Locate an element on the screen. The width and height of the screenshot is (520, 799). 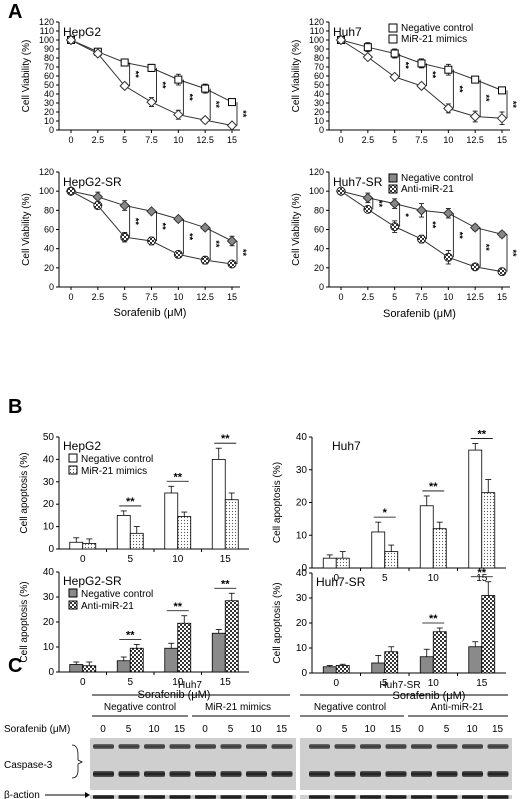
band-label-caspase3: Caspase-3 is located at coordinates (28, 765).